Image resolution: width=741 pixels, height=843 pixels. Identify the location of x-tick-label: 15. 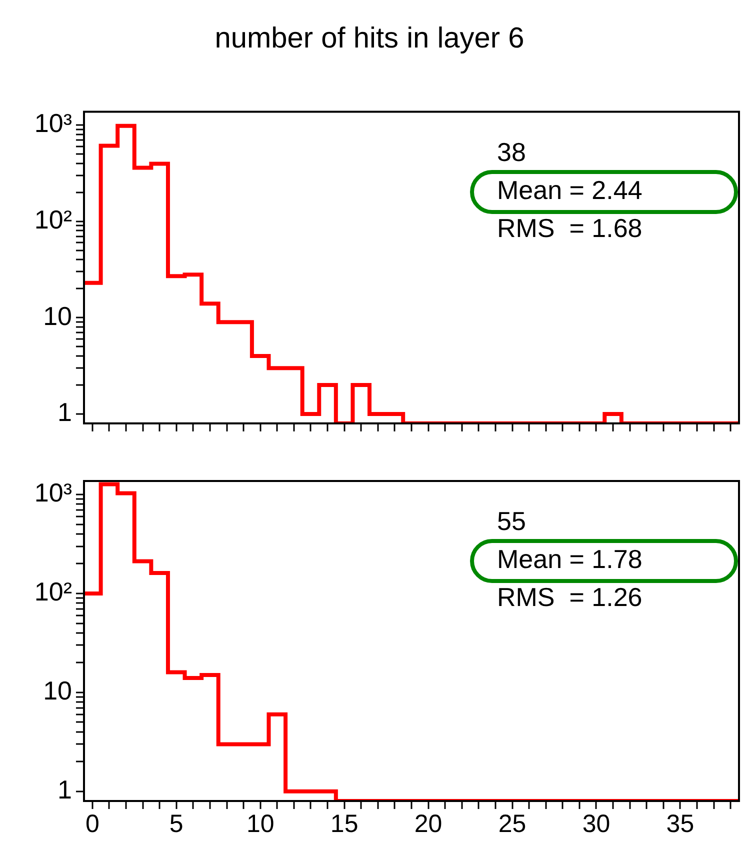
(344, 824).